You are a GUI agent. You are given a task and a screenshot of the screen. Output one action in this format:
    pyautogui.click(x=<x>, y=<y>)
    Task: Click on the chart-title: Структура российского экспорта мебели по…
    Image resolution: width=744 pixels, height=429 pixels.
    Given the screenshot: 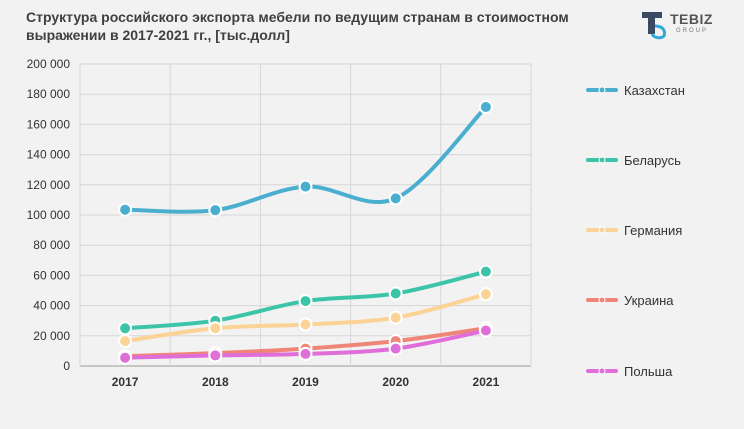 What is the action you would take?
    pyautogui.click(x=306, y=26)
    